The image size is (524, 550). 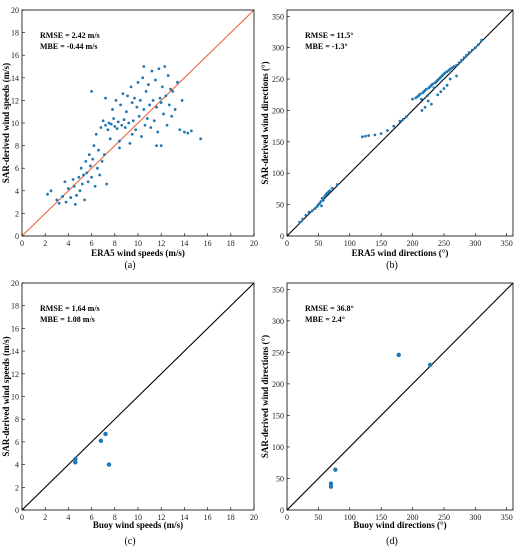 What do you see at coordinates (329, 35) in the screenshot?
I see `stat-annotation: RMSE = 11.5°` at bounding box center [329, 35].